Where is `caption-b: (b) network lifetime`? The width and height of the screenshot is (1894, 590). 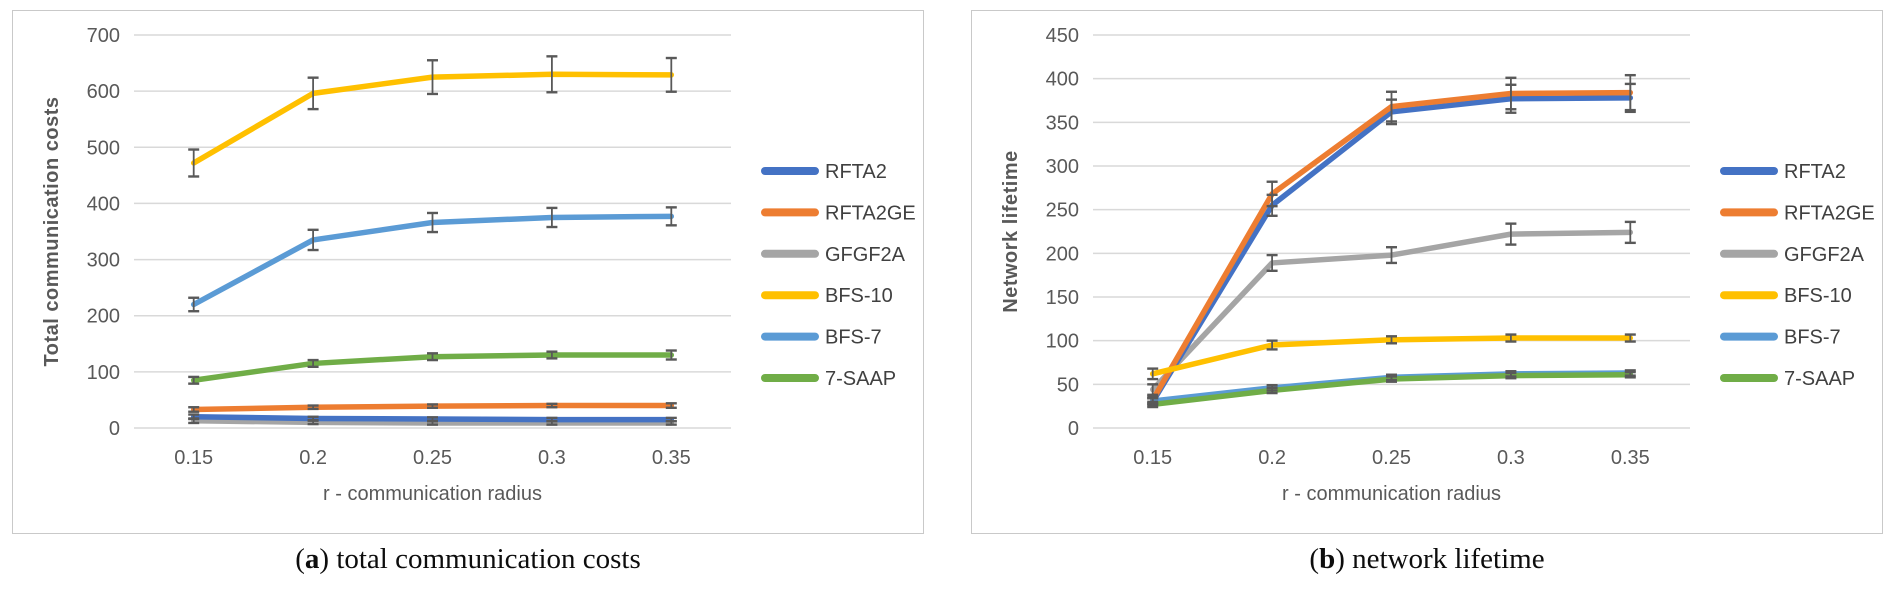 caption-b: (b) network lifetime is located at coordinates (1427, 559).